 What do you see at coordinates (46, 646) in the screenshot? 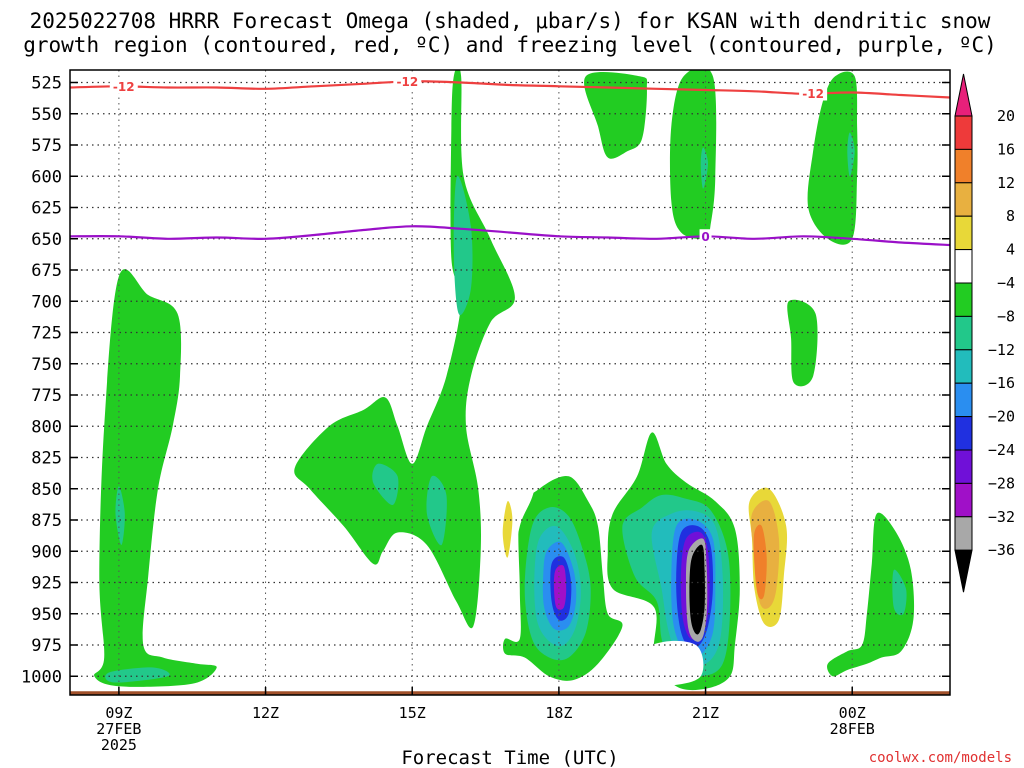
I see `y-tick-label-975: 975` at bounding box center [46, 646].